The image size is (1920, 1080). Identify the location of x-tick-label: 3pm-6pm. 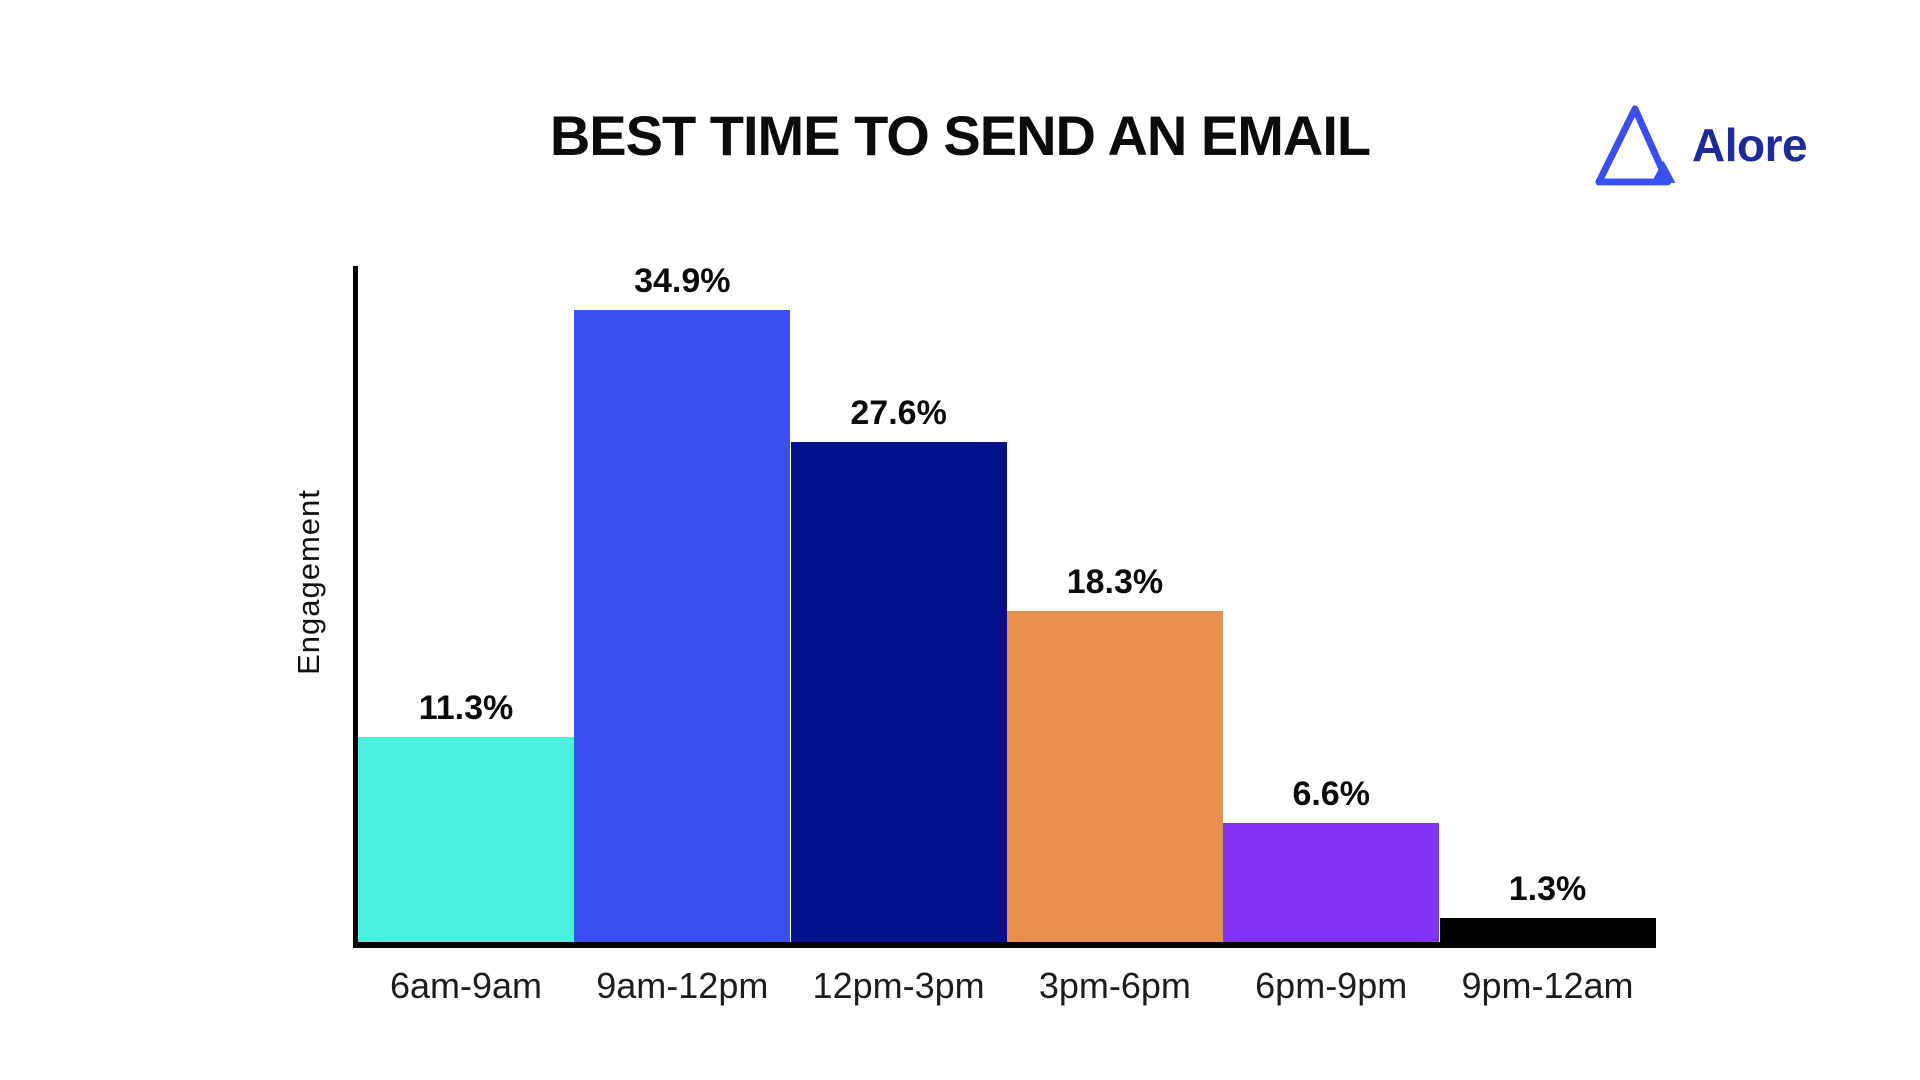
(1114, 985).